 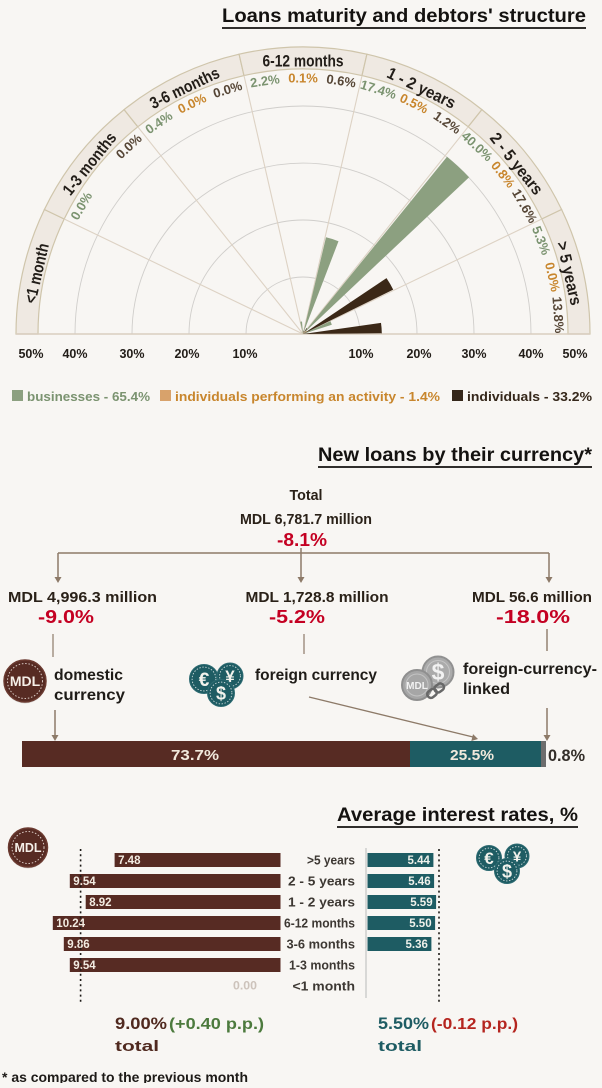 I want to click on svg-text: 5.50%, so click(x=403, y=1024).